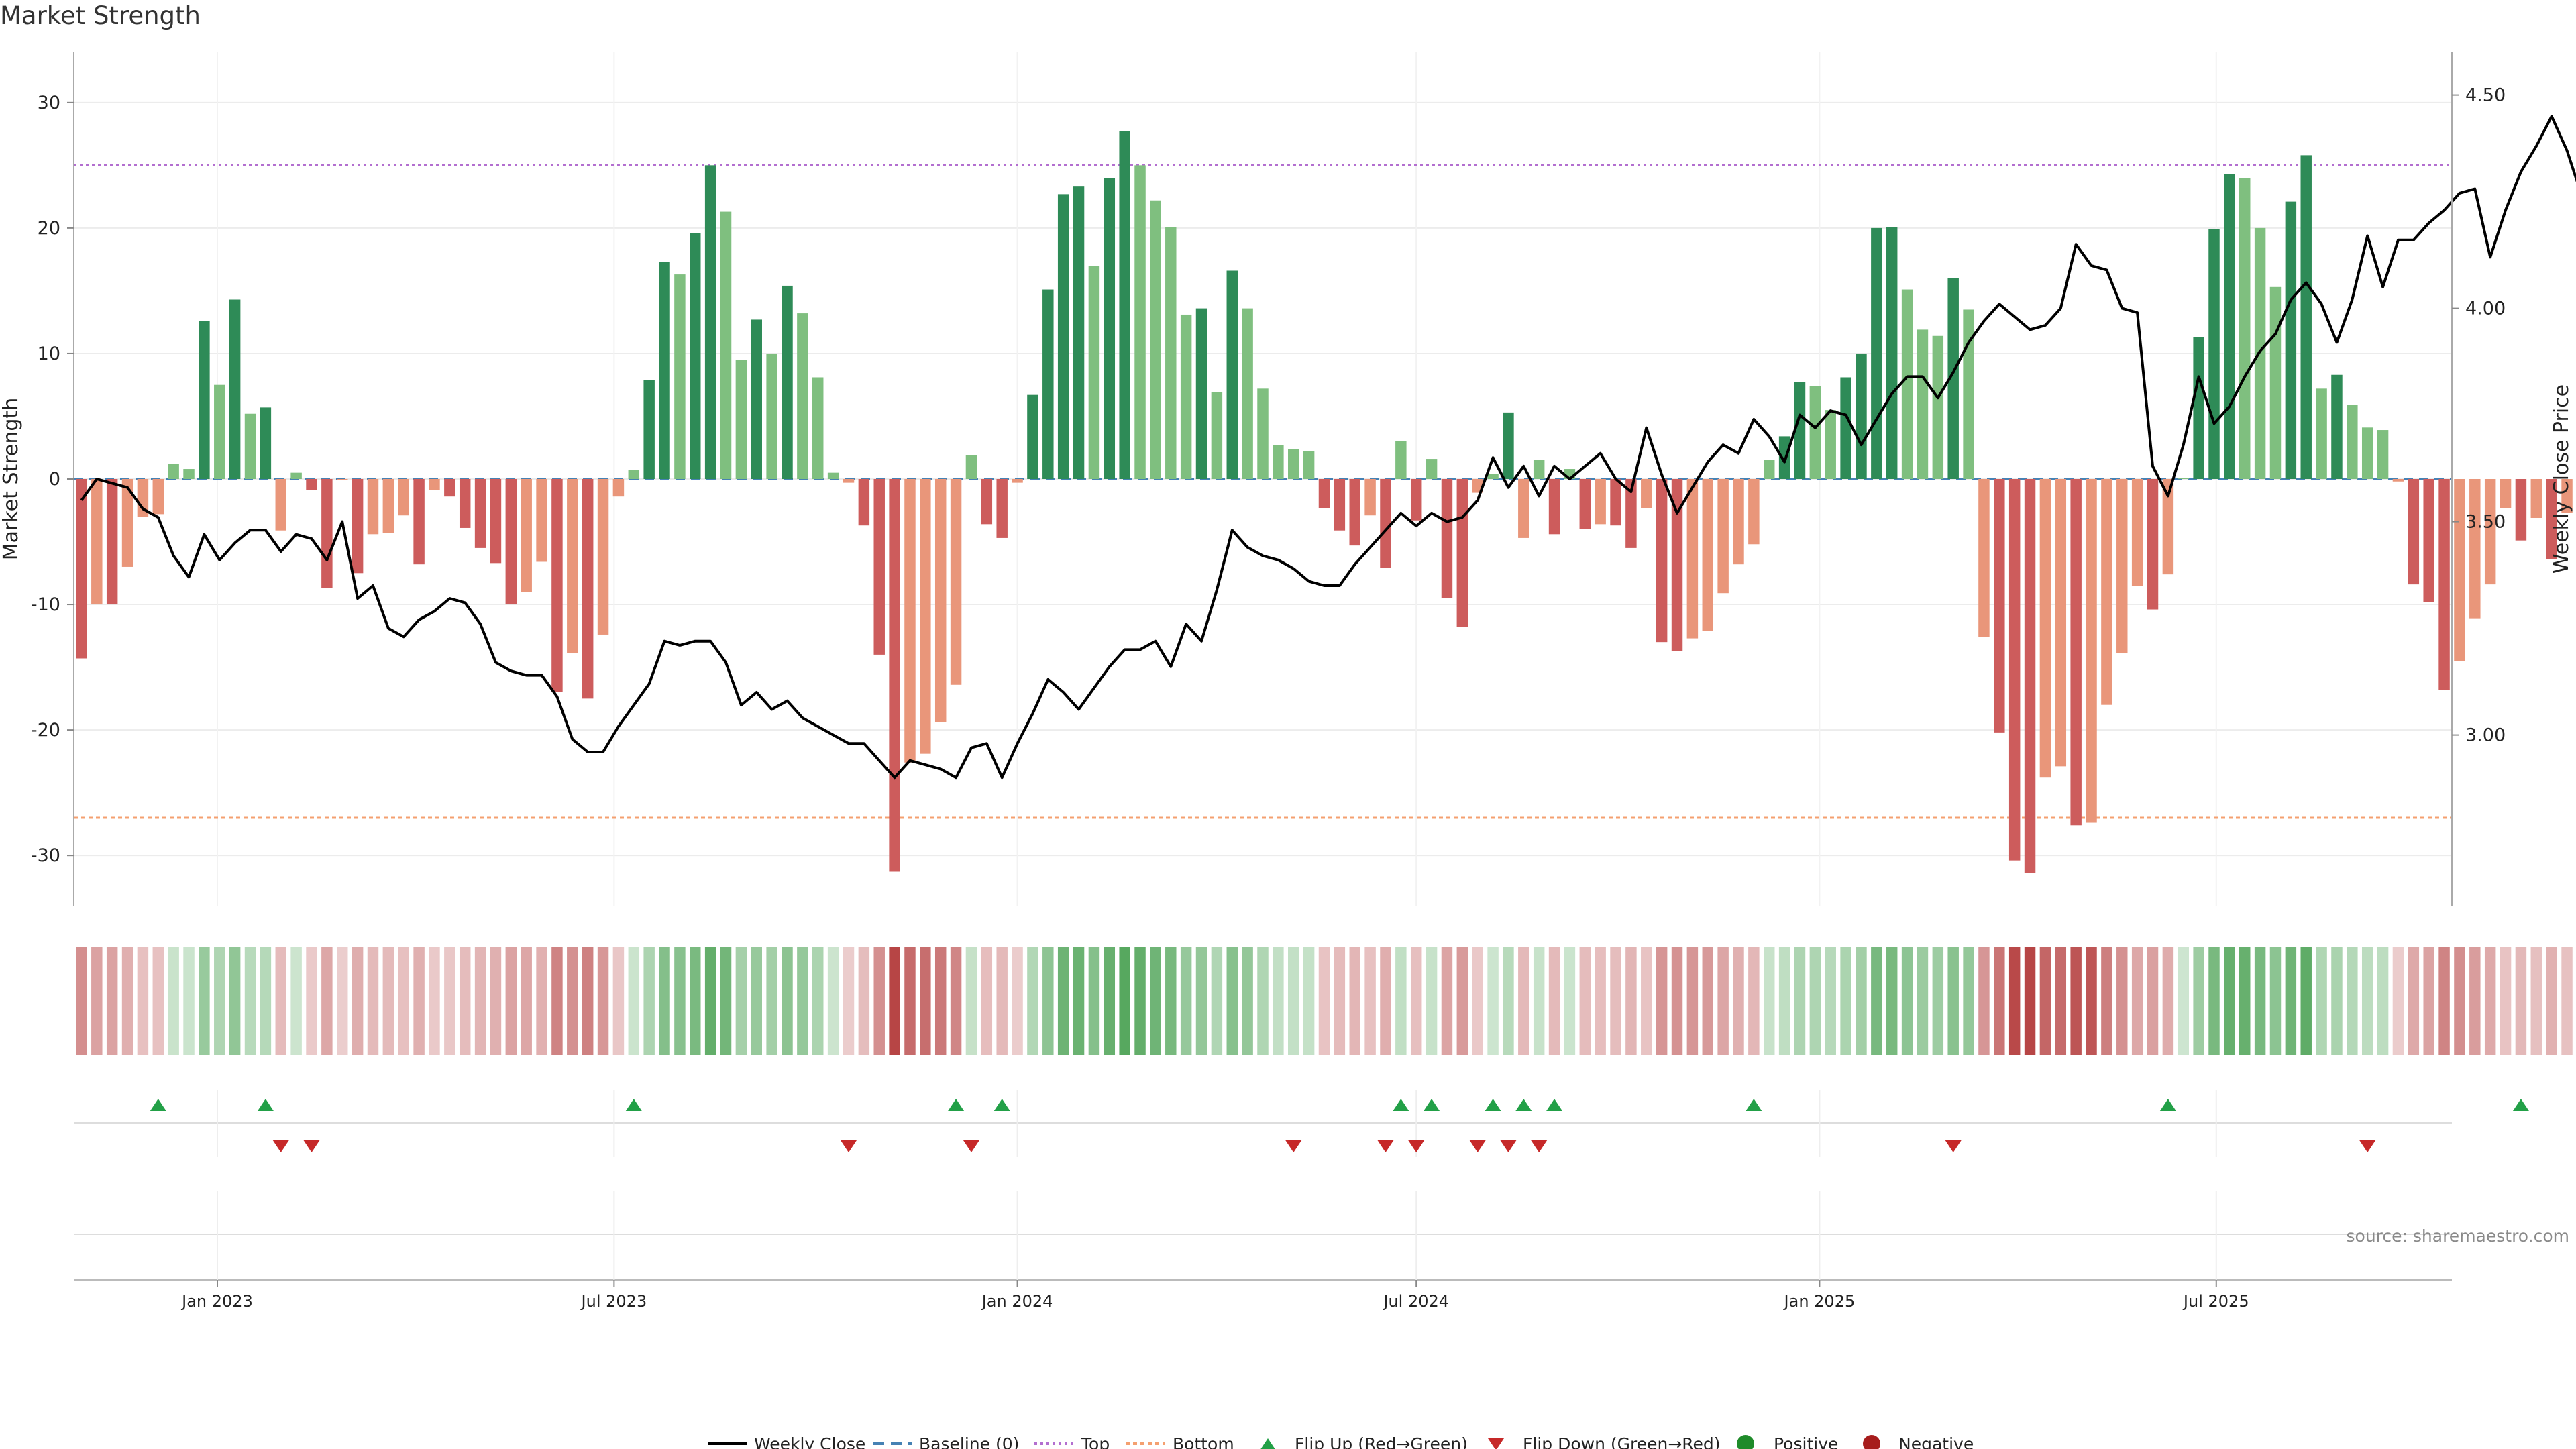 Image resolution: width=2576 pixels, height=1449 pixels. What do you see at coordinates (11, 479) in the screenshot?
I see `y-axis-title: Market Strength` at bounding box center [11, 479].